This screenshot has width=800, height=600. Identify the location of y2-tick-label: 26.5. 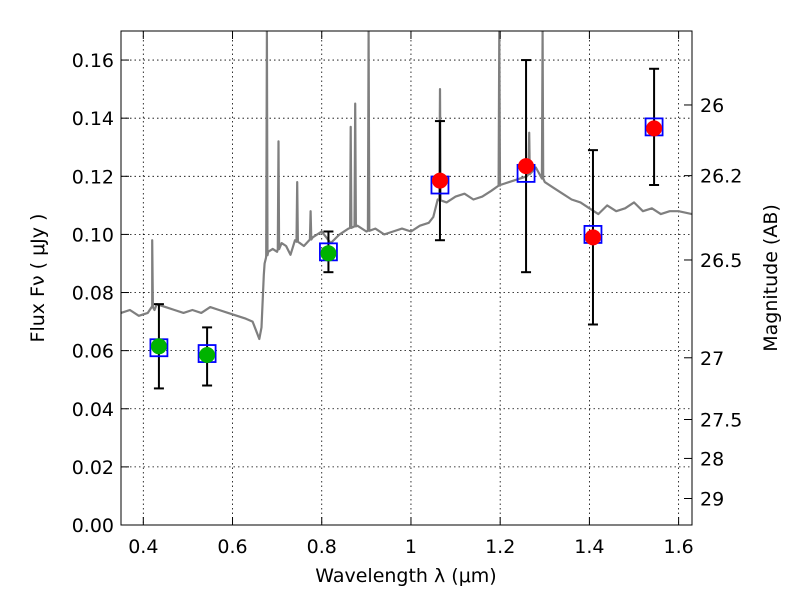
(721, 261).